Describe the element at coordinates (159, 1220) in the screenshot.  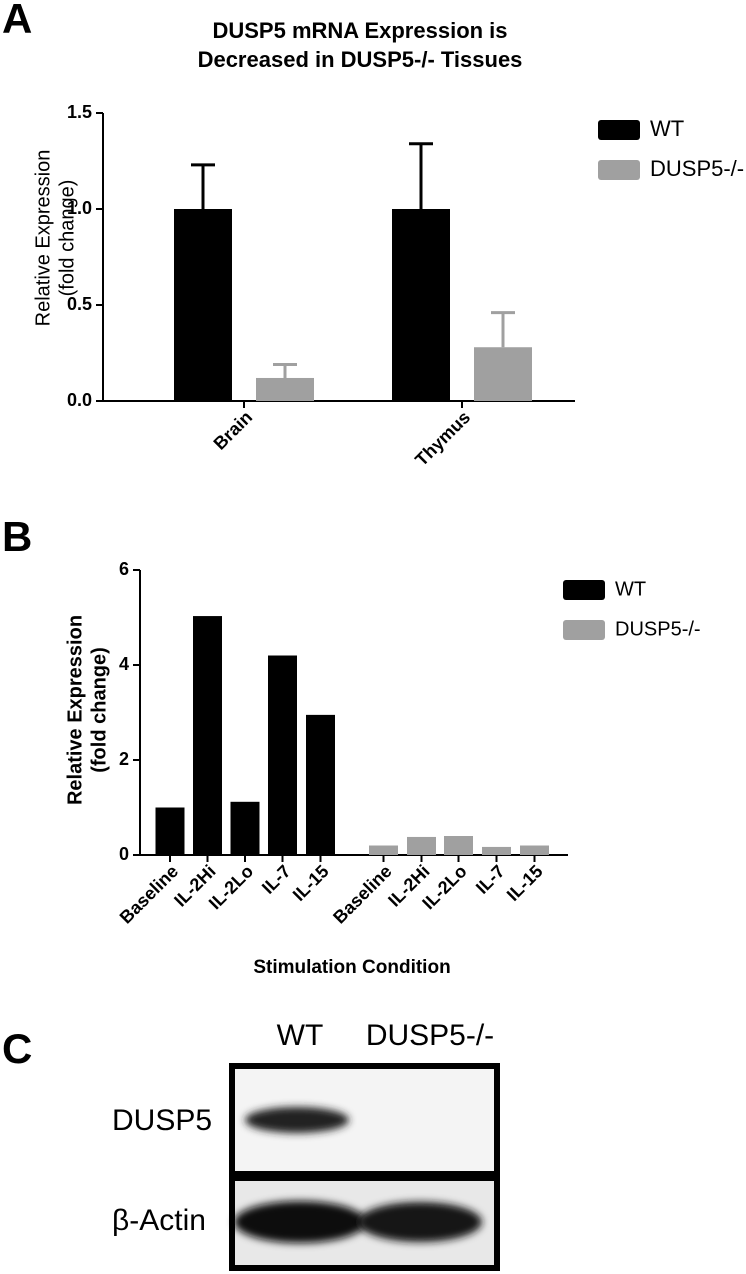
I see `row-label: β-Actin` at that location.